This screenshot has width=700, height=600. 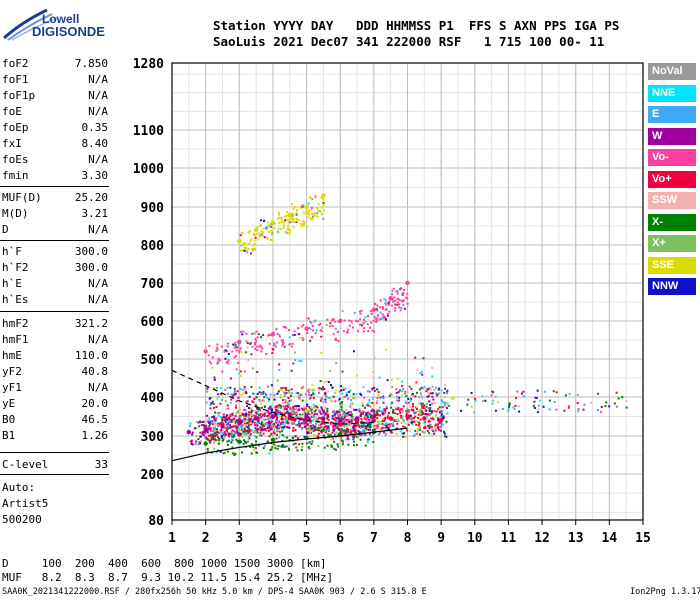 I want to click on x-tick-label: 11, so click(x=509, y=538).